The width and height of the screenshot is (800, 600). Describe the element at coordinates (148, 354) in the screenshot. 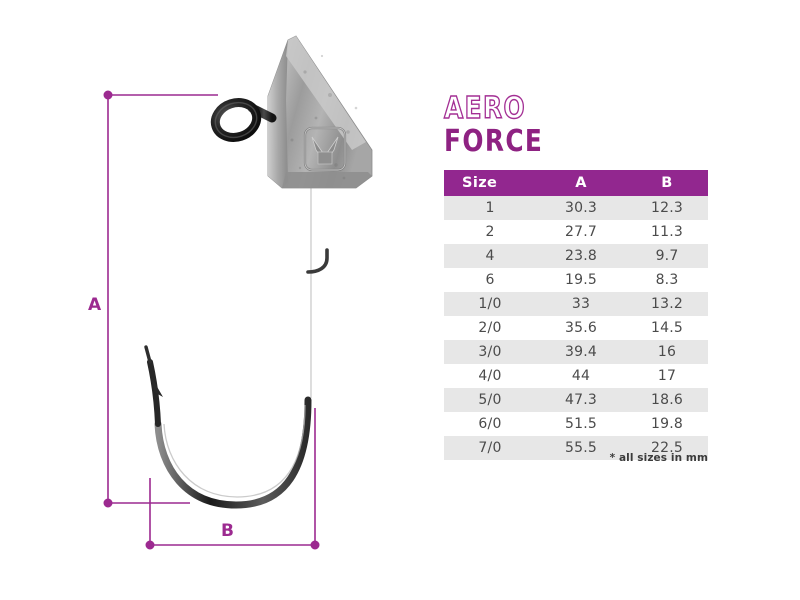

I see `hook-tip` at that location.